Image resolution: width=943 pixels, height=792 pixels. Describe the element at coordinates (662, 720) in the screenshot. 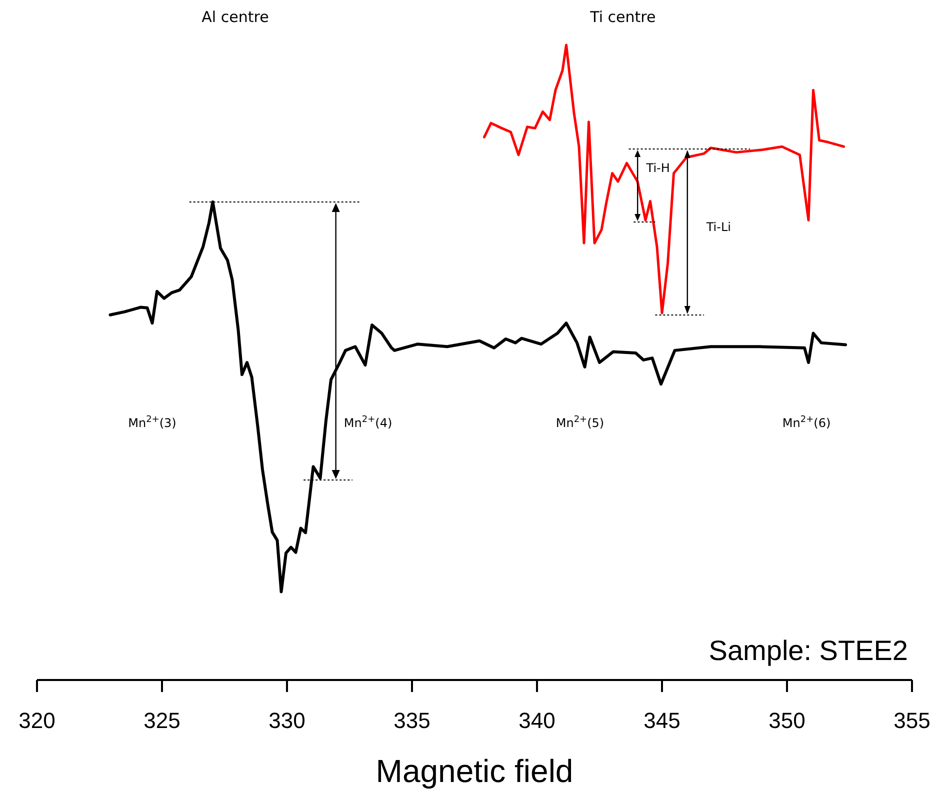

I see `x-tick-label: 345` at that location.